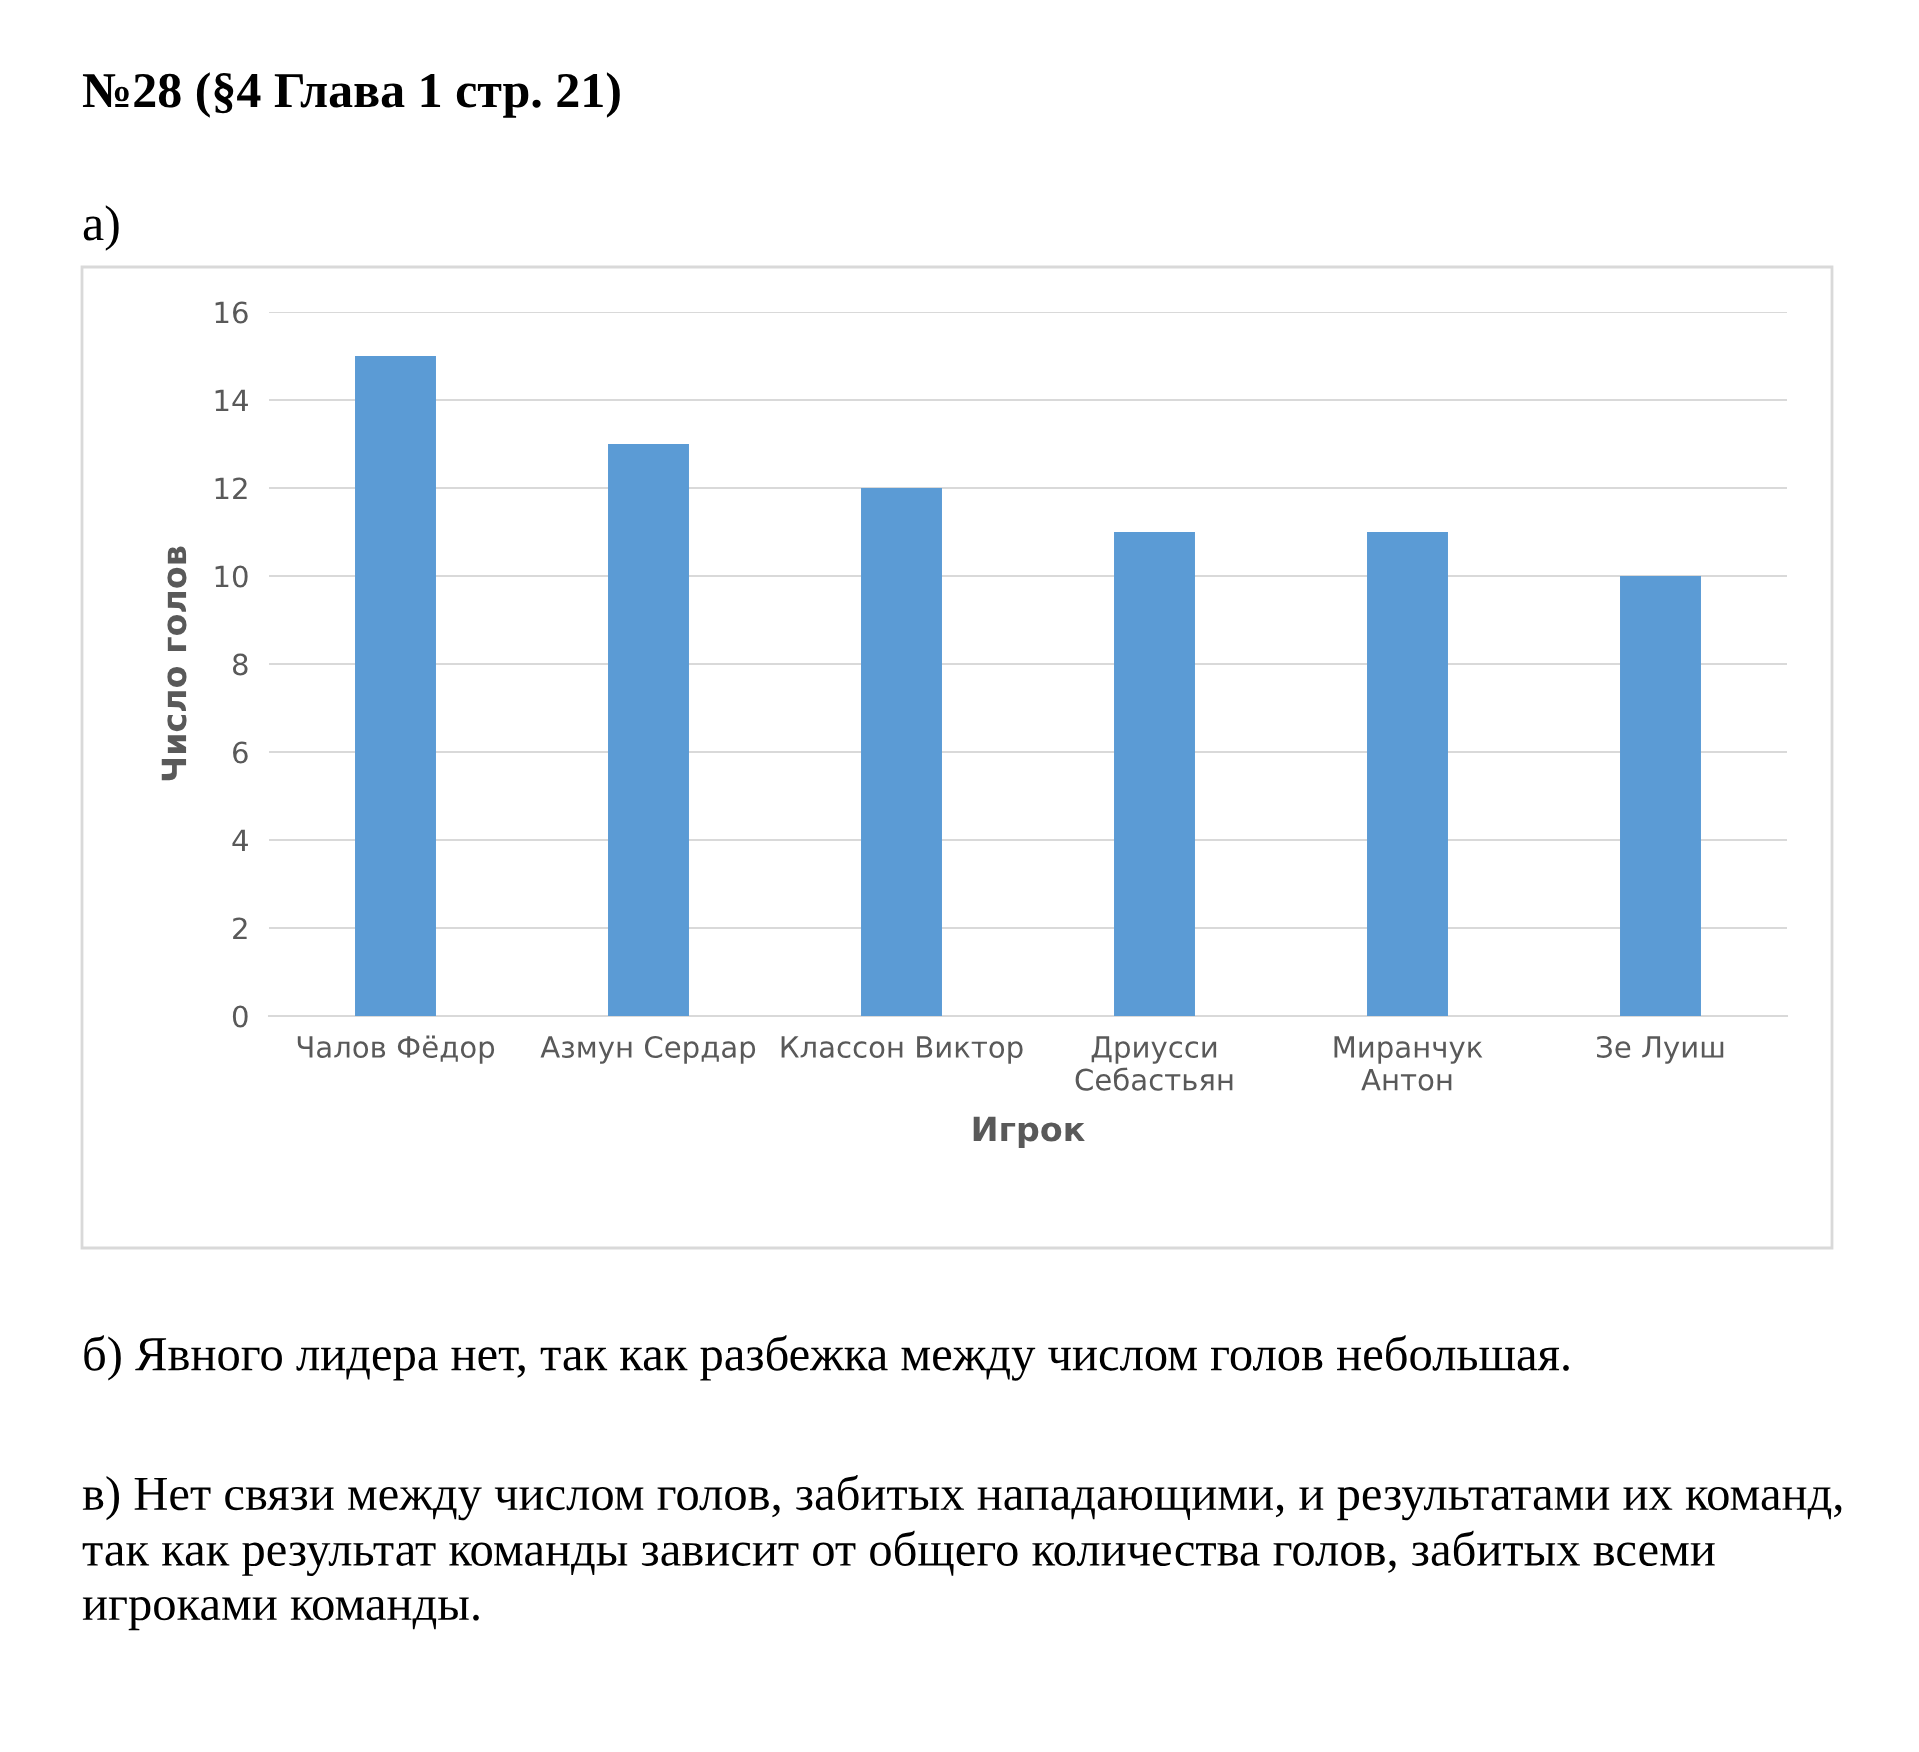 The width and height of the screenshot is (1919, 1752). I want to click on x-tick-label: Дриусси Себастьян, so click(1154, 1063).